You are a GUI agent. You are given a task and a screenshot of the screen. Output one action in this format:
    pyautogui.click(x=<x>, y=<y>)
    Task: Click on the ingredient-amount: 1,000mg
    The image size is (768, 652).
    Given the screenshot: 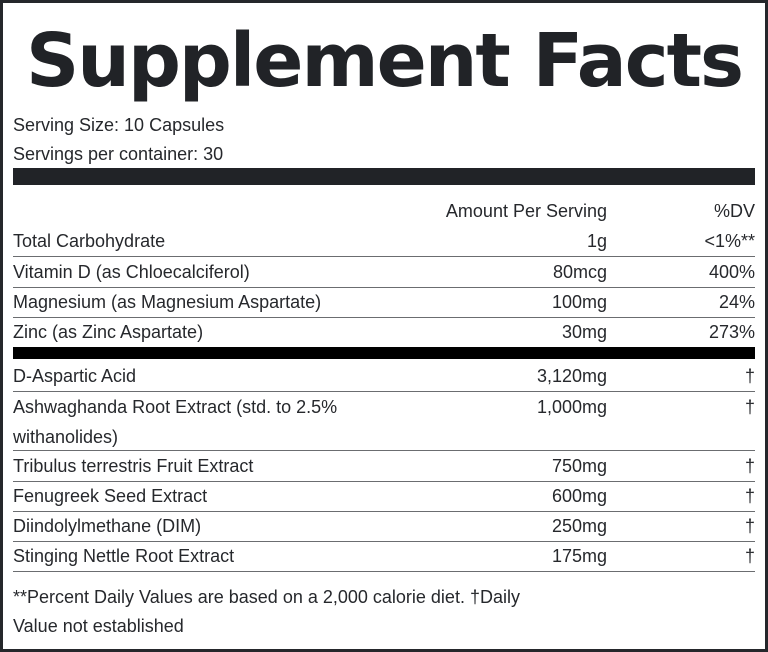 What is the action you would take?
    pyautogui.click(x=571, y=407)
    